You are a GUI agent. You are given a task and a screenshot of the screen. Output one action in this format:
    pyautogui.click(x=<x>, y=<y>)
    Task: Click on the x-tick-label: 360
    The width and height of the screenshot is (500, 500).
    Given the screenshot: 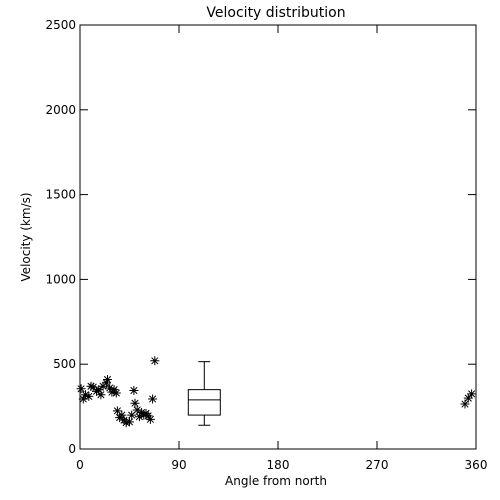 What is the action you would take?
    pyautogui.click(x=476, y=465)
    